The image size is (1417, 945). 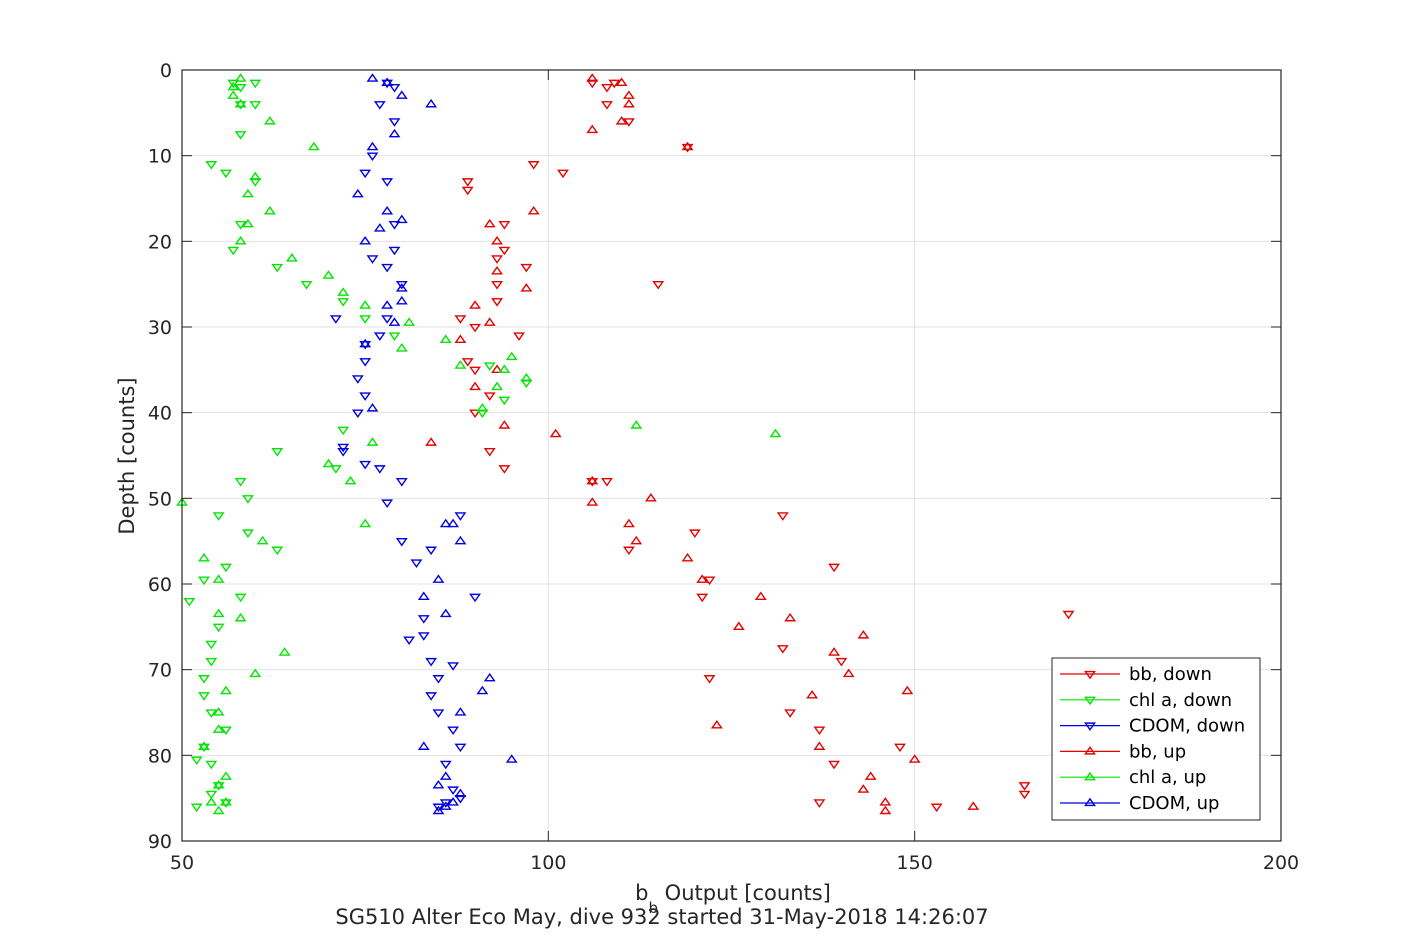 What do you see at coordinates (160, 157) in the screenshot?
I see `y-tick-label: 10` at bounding box center [160, 157].